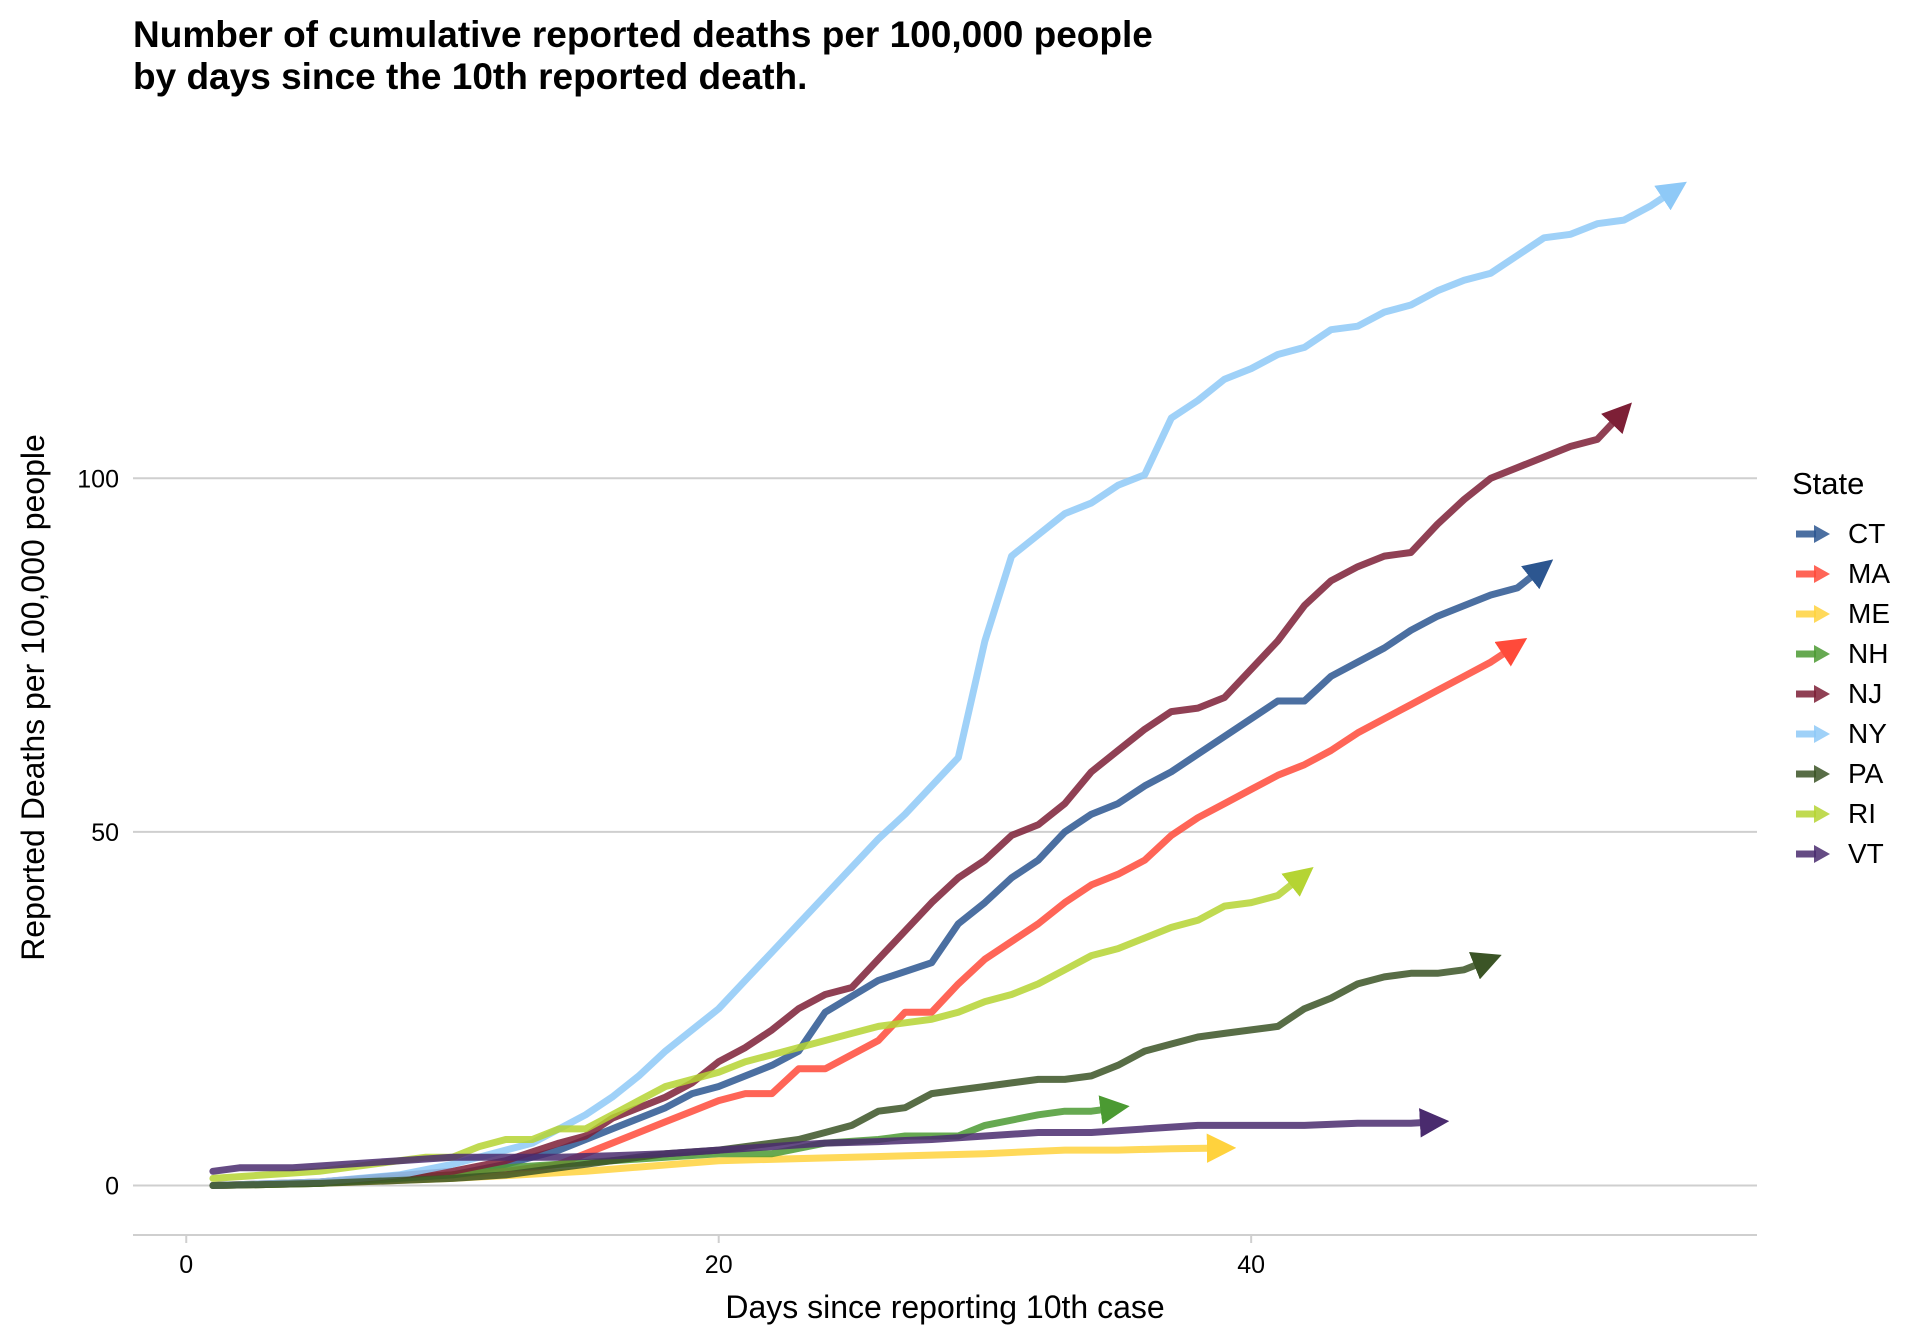  I want to click on legend-label: MA, so click(1869, 573).